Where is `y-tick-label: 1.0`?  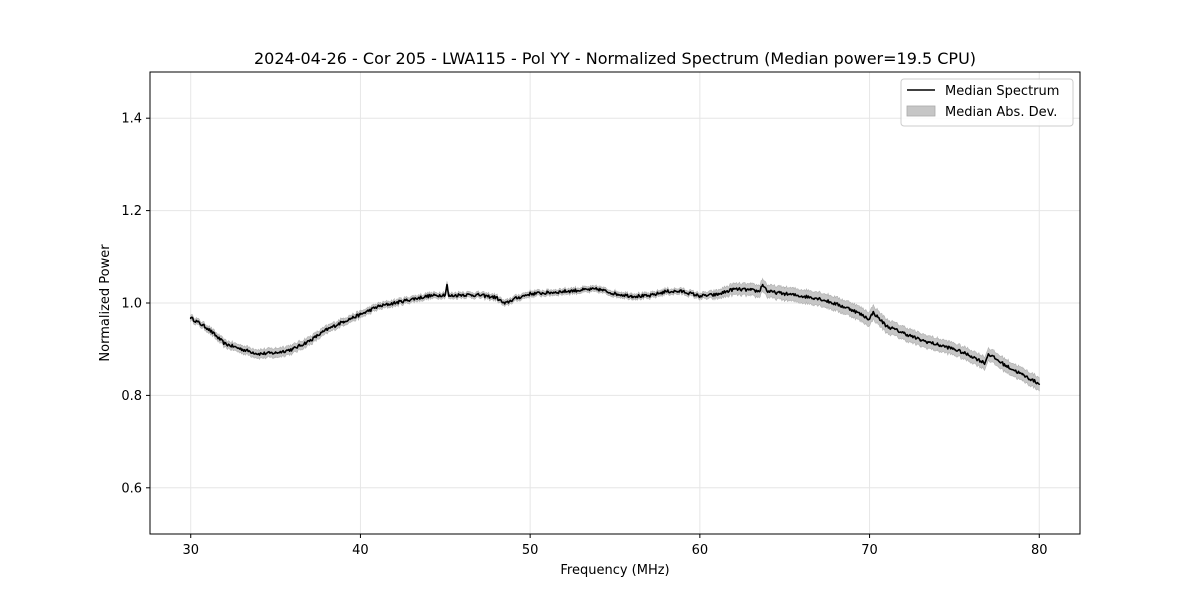
y-tick-label: 1.0 is located at coordinates (131, 304).